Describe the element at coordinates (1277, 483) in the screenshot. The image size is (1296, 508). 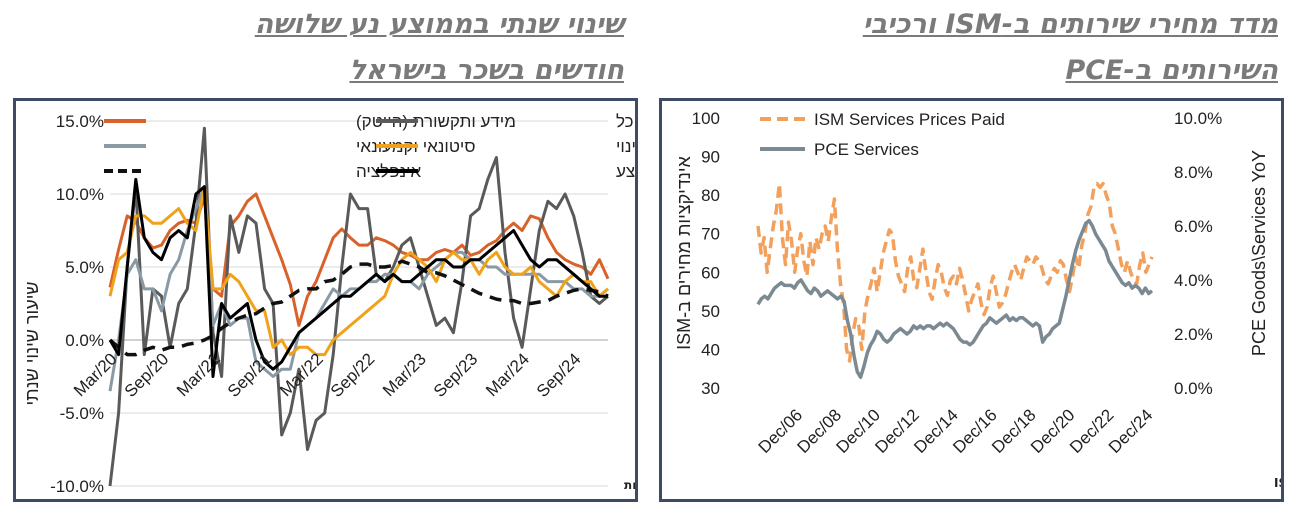
I see `right-chart-source-note: מקור: ISM ,BEA` at that location.